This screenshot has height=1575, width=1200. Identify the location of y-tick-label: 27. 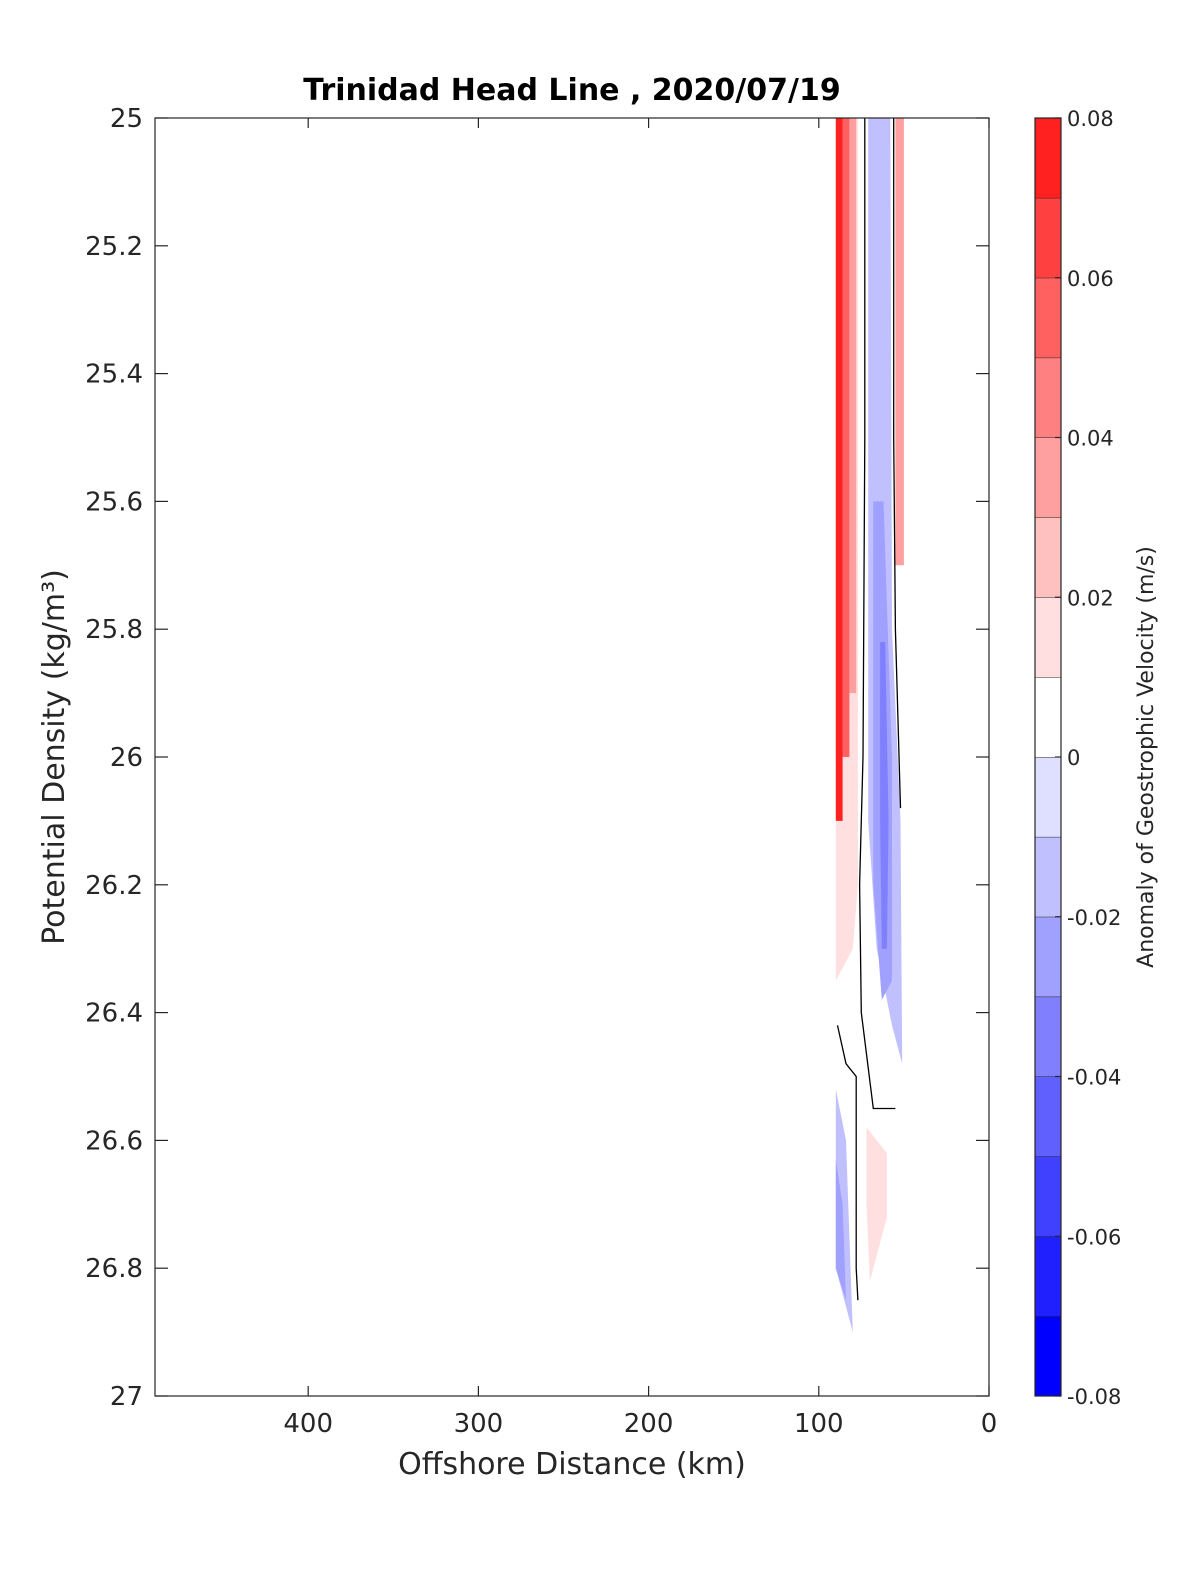
(126, 1397).